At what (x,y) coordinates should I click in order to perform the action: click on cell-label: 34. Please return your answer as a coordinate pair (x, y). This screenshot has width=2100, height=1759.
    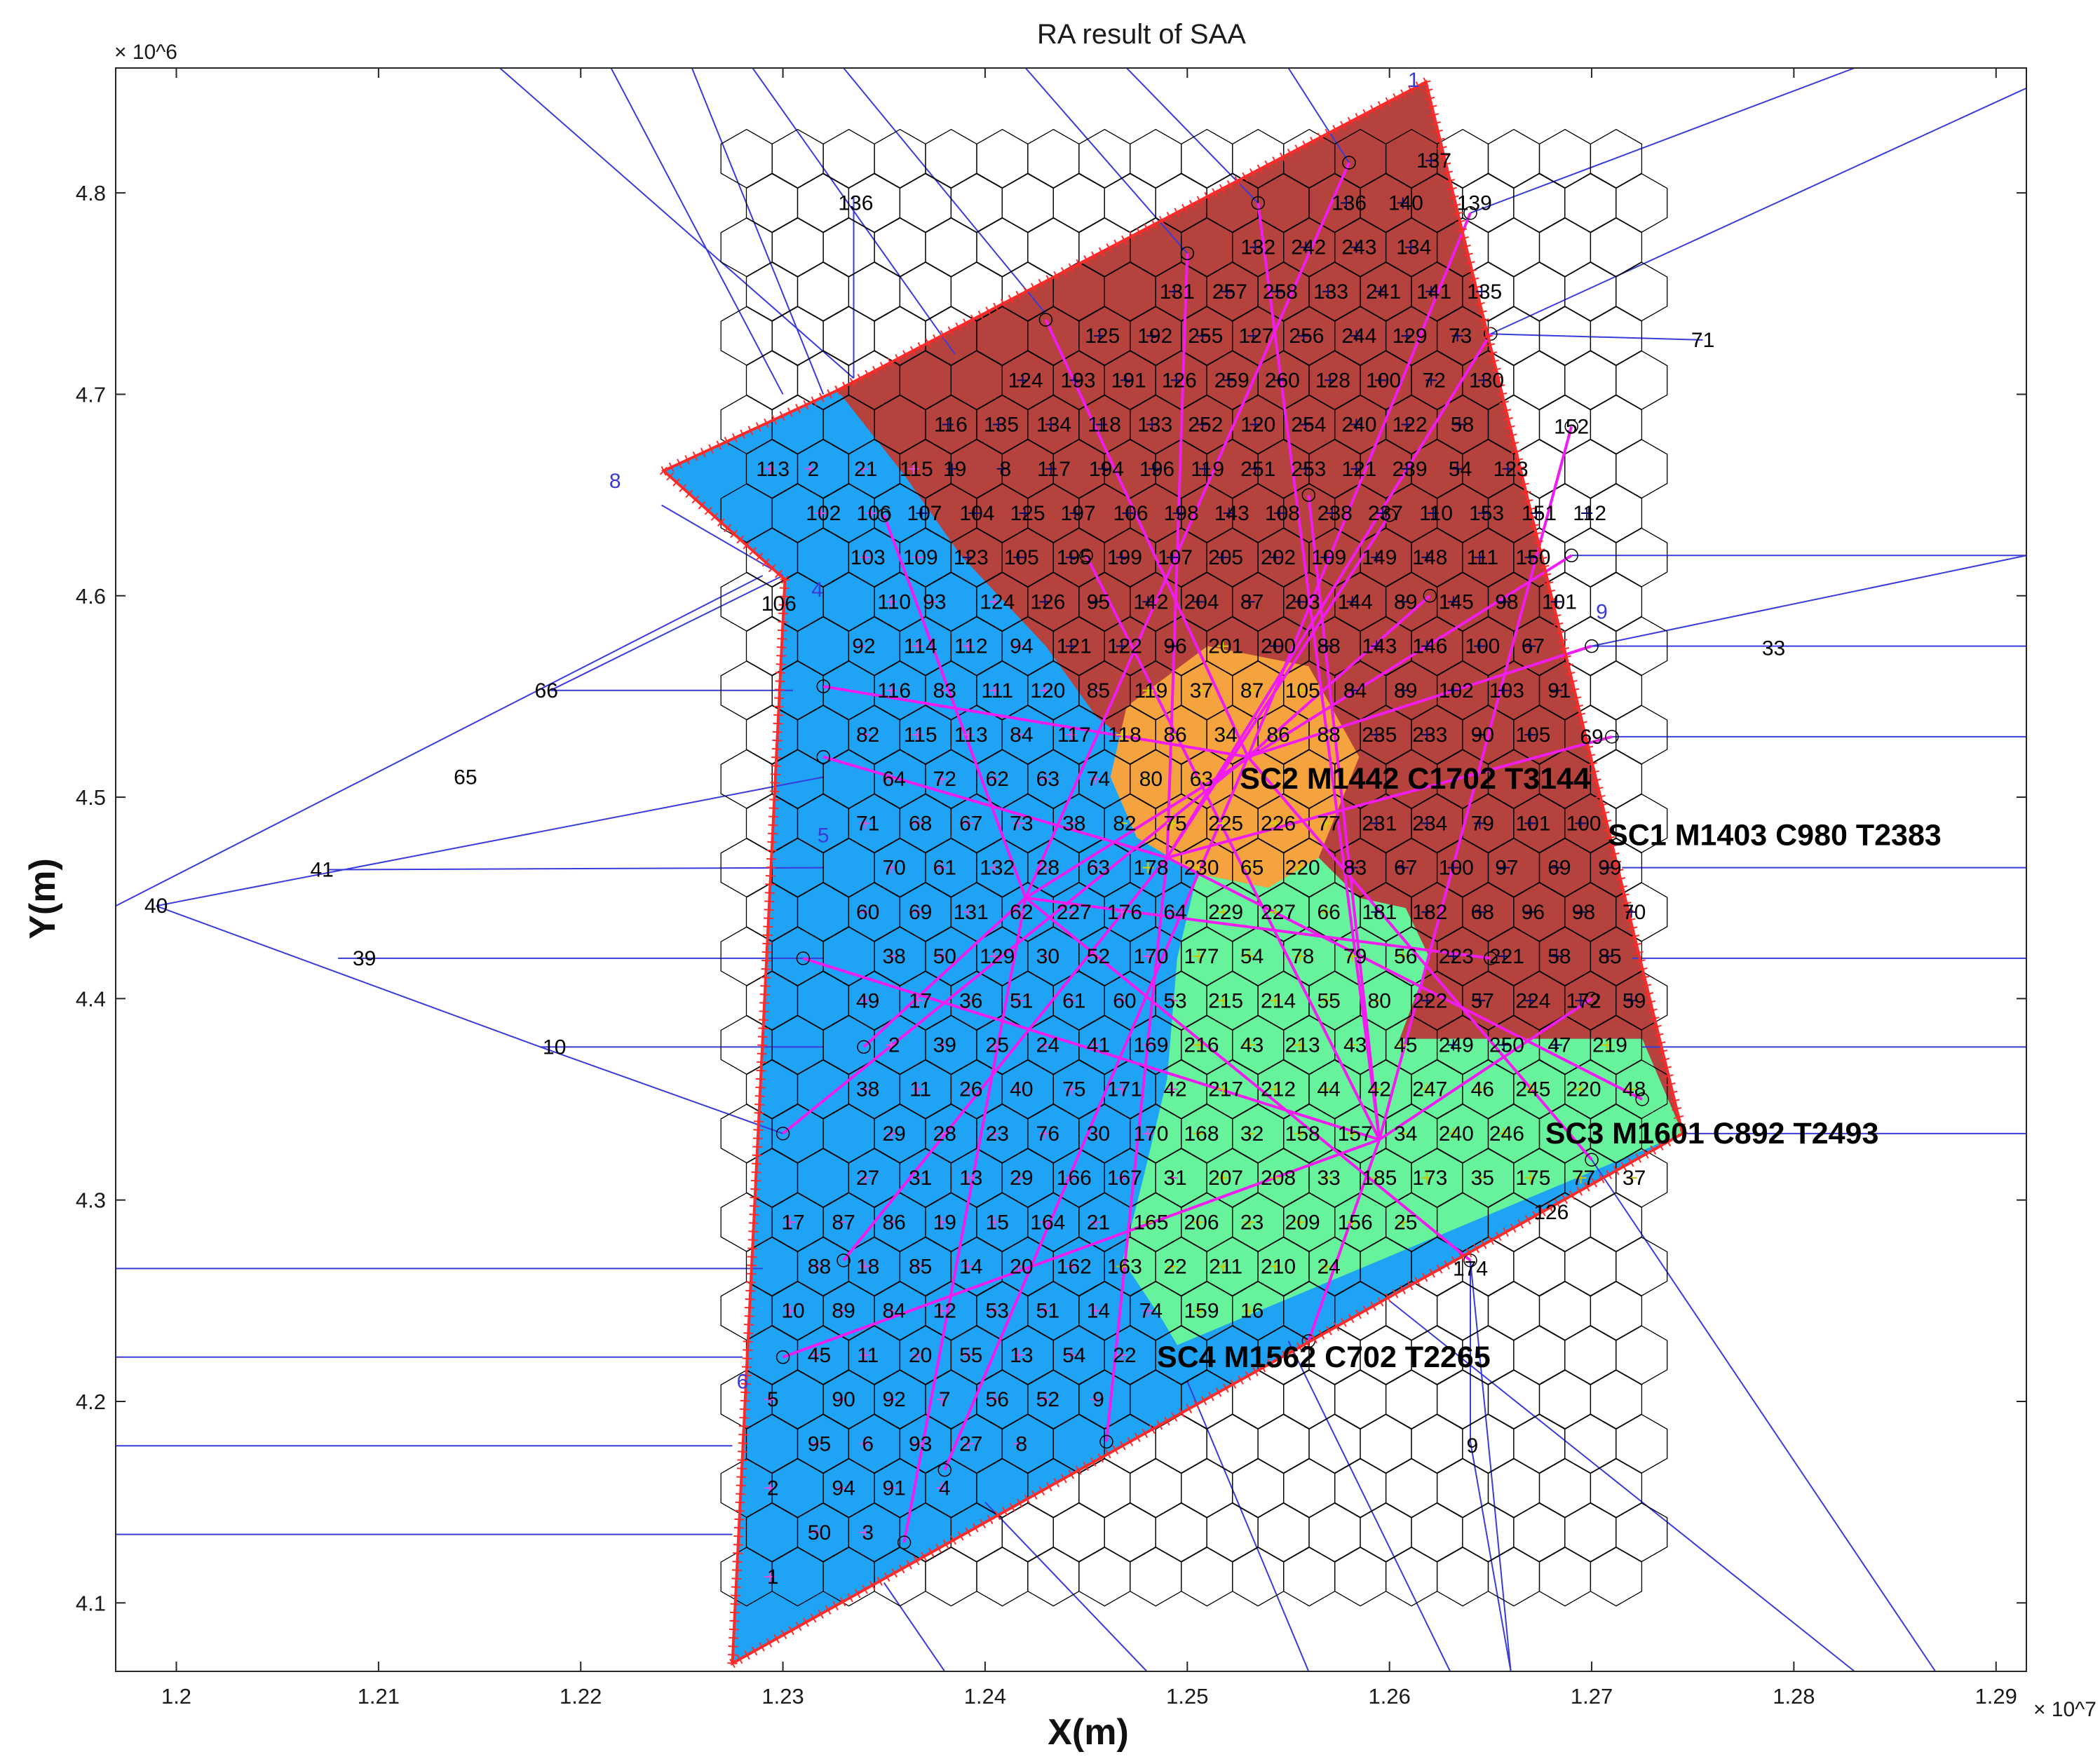
    Looking at the image, I should click on (1225, 735).